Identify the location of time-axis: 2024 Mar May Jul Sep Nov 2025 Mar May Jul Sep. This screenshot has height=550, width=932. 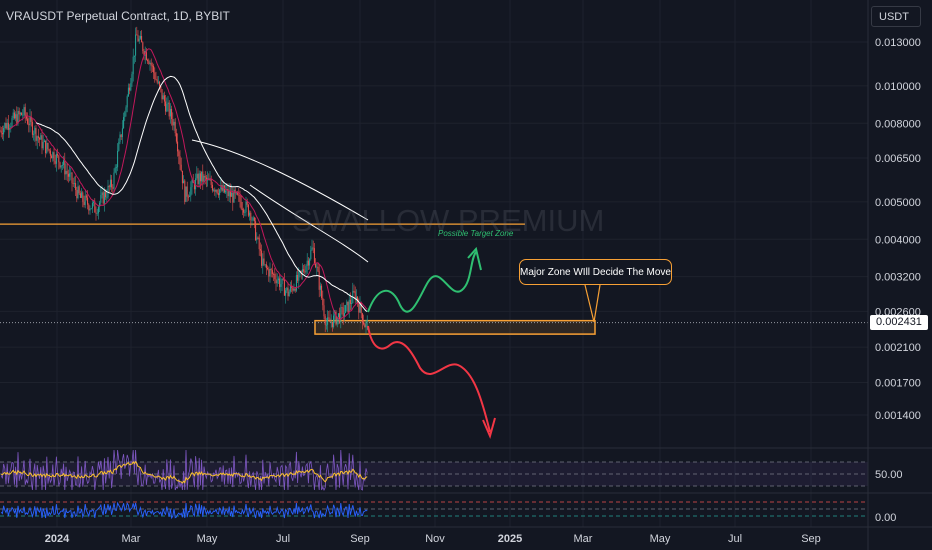
(466, 535).